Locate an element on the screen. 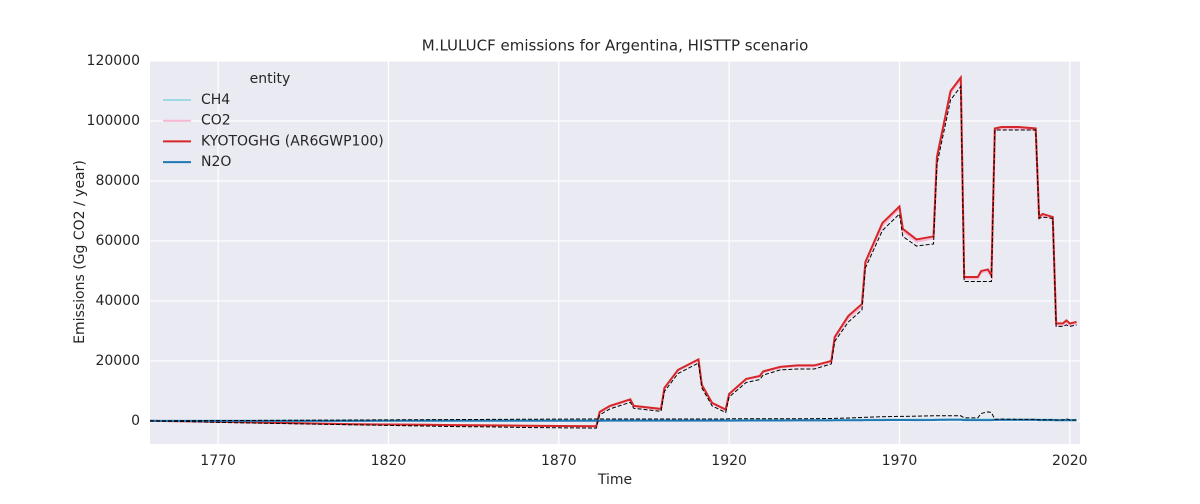 Image resolution: width=1200 pixels, height=504 pixels. series-line is located at coordinates (613, 420).